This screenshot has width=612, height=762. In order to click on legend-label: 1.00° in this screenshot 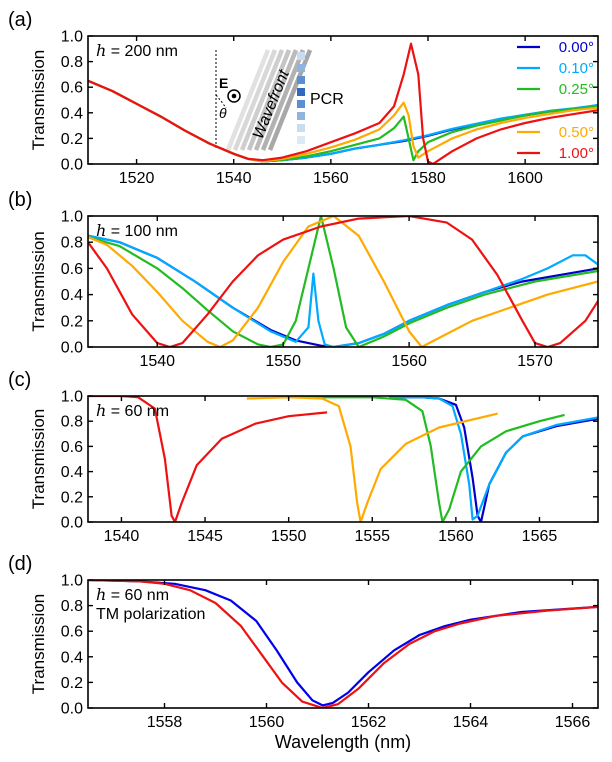, I will do `click(576, 153)`.